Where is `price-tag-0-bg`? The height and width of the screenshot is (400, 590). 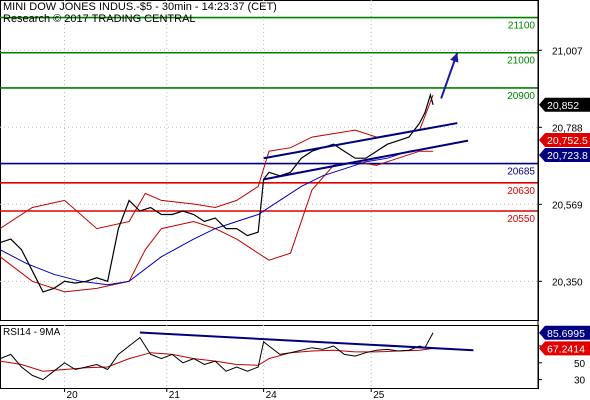
price-tag-0-bg is located at coordinates (564, 104).